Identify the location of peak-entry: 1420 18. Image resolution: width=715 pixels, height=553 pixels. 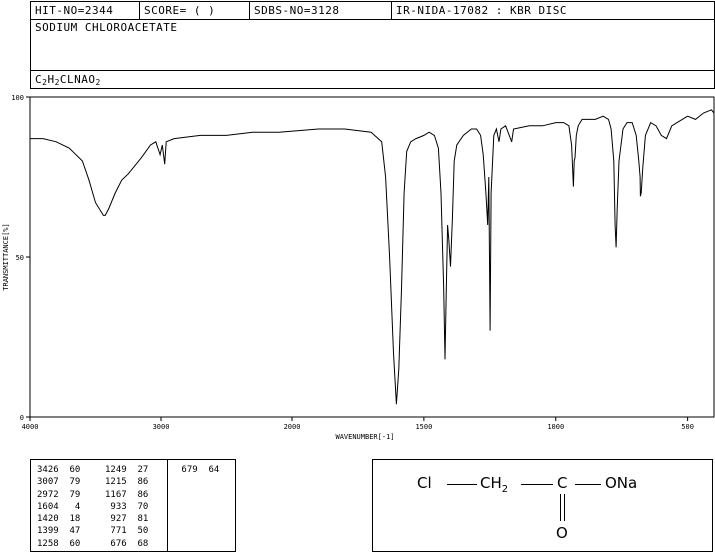
(59, 519).